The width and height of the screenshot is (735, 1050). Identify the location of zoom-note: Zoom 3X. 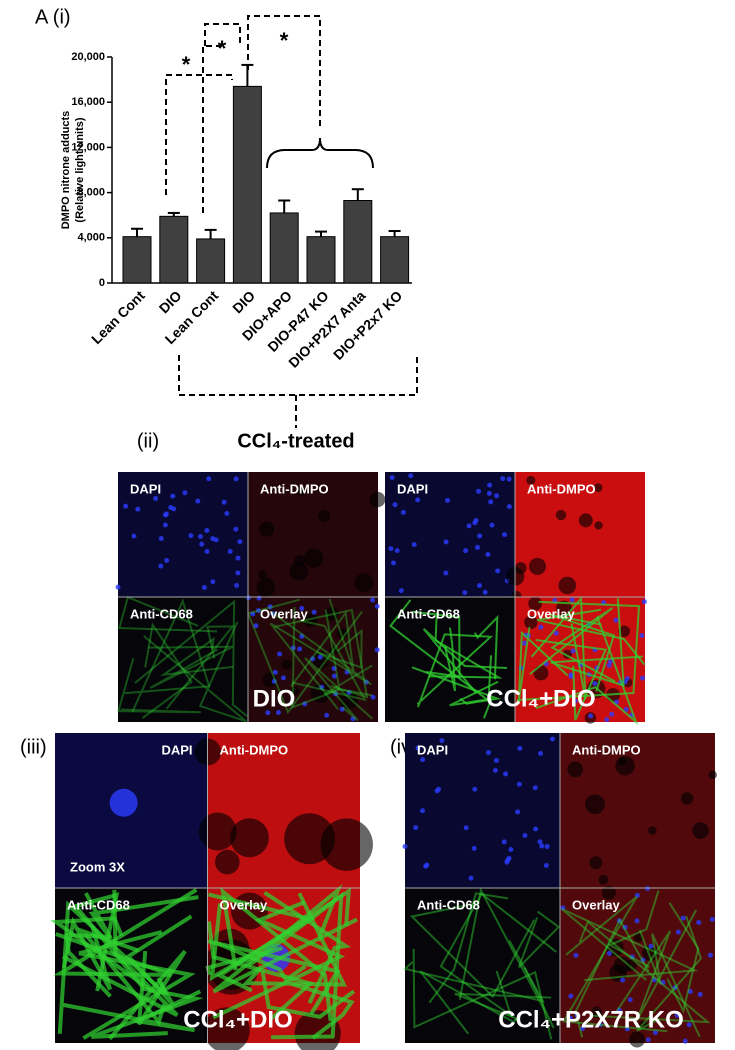
(97, 866).